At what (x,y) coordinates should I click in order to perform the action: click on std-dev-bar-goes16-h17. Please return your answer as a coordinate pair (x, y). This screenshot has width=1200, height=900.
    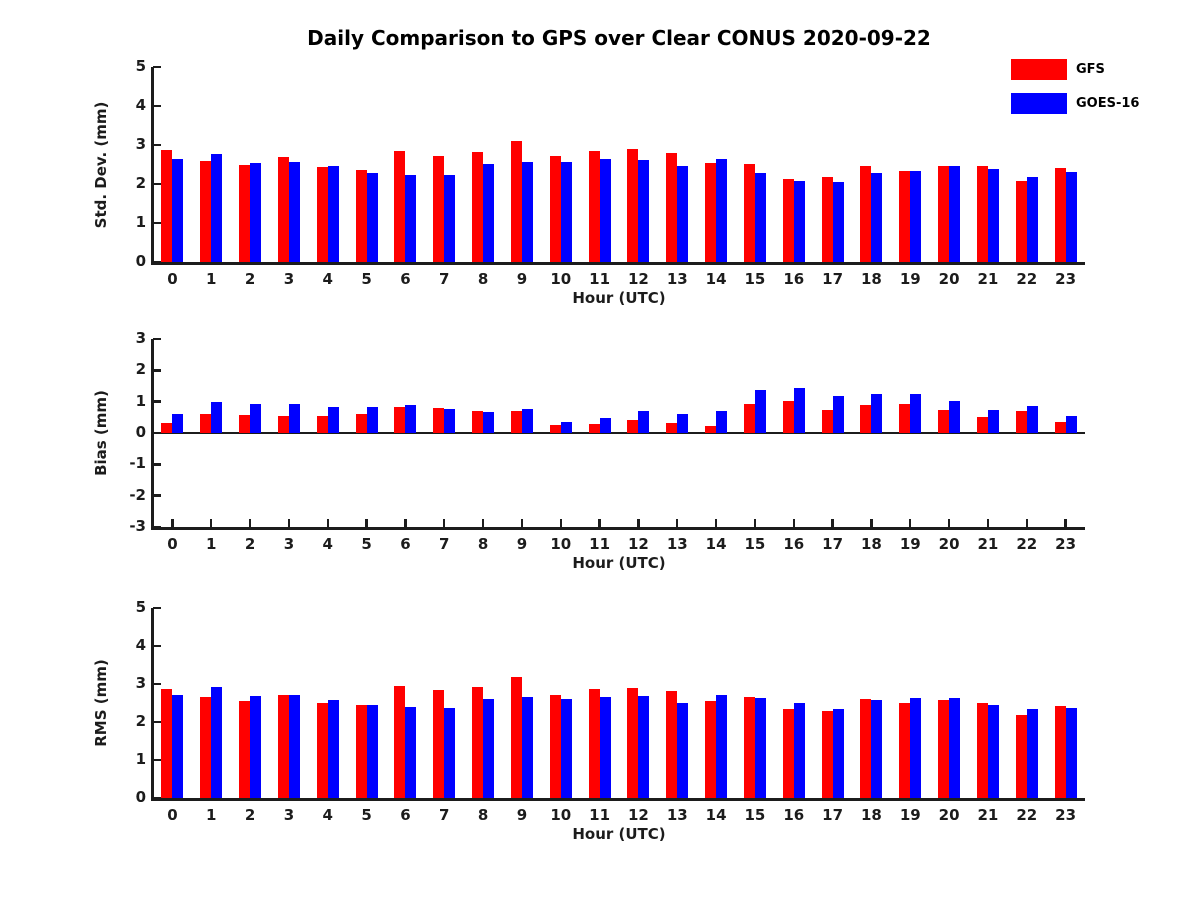
    Looking at the image, I should click on (838, 222).